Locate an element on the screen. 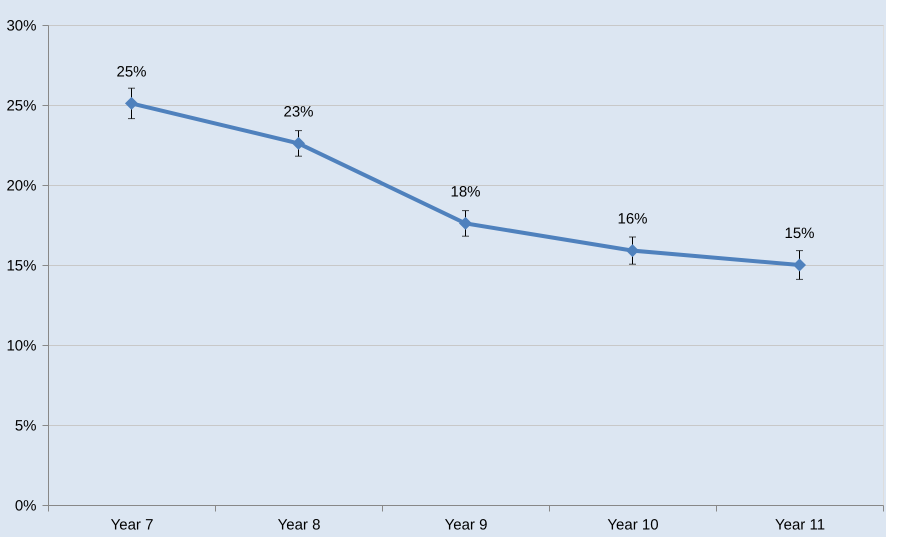  y-tick-label: 15% is located at coordinates (21, 266).